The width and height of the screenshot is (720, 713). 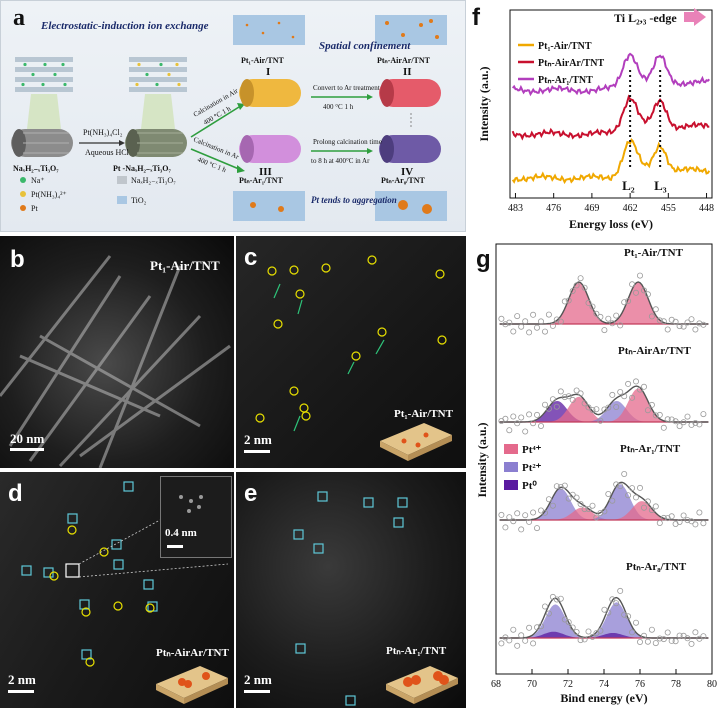 What do you see at coordinates (263, 60) in the screenshot?
I see `product-I-label: Pt₁-Air/TNT` at bounding box center [263, 60].